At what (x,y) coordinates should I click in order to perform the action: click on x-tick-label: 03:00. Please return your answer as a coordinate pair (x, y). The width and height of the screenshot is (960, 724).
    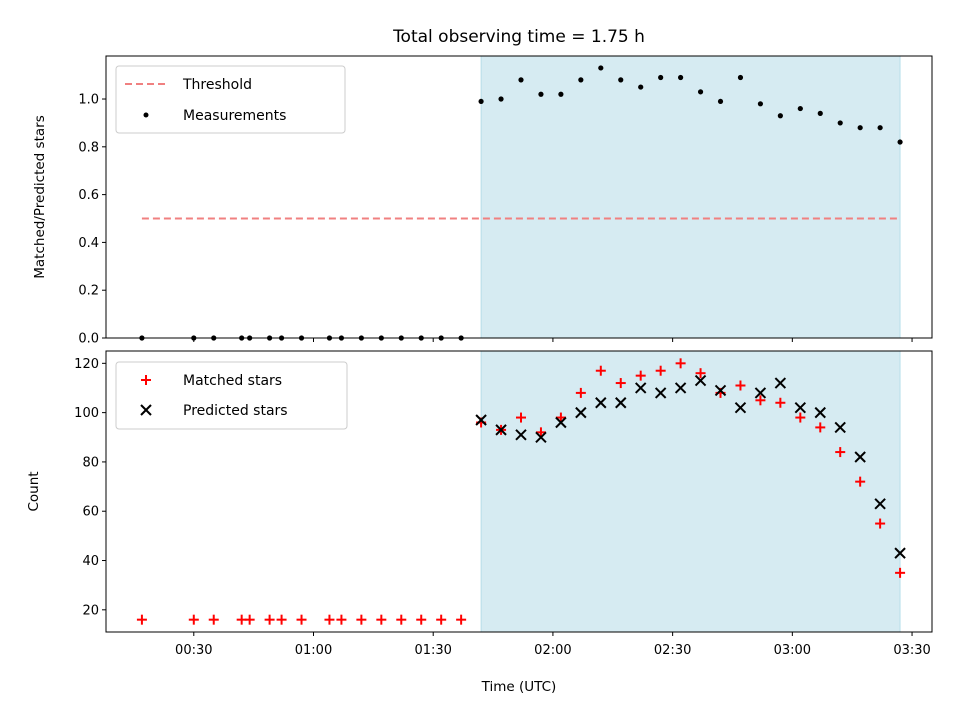
    Looking at the image, I should click on (792, 650).